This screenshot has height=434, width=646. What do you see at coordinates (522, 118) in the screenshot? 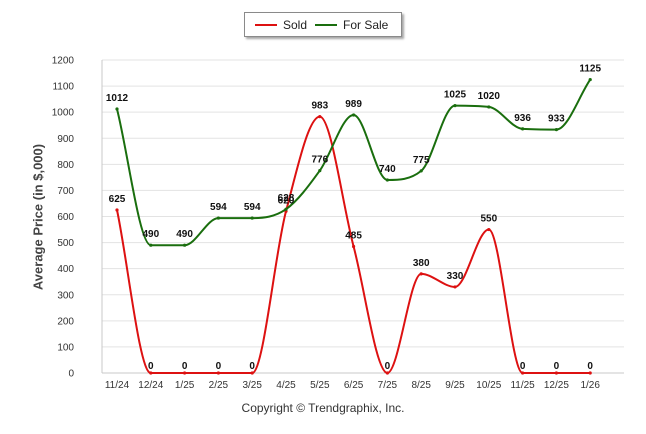
I see `data-label-for-sale-12: 936` at bounding box center [522, 118].